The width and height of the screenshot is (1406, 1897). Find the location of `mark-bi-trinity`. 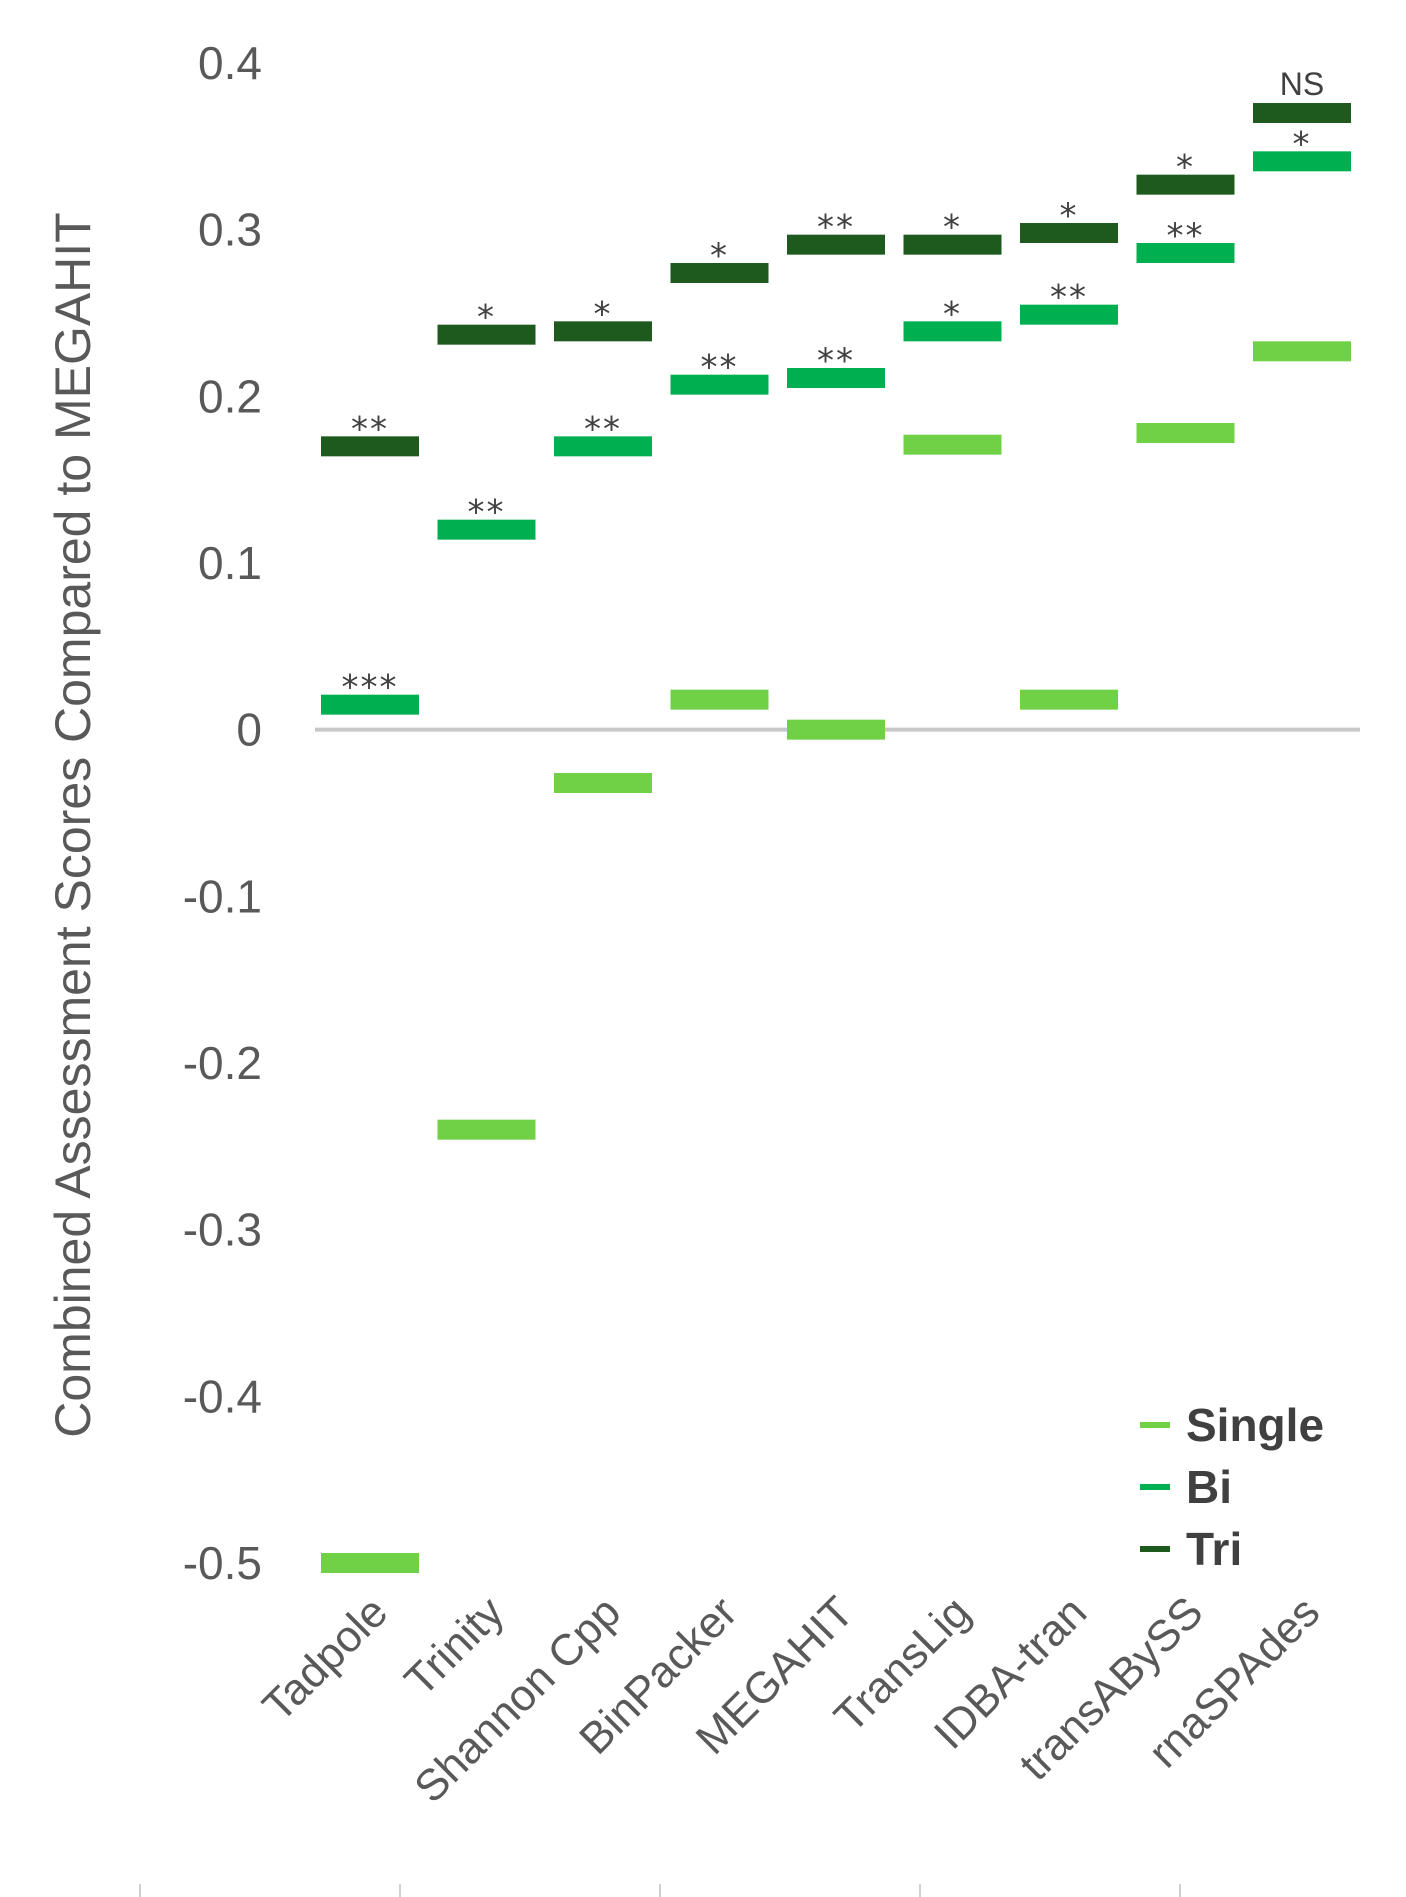

mark-bi-trinity is located at coordinates (486, 529).